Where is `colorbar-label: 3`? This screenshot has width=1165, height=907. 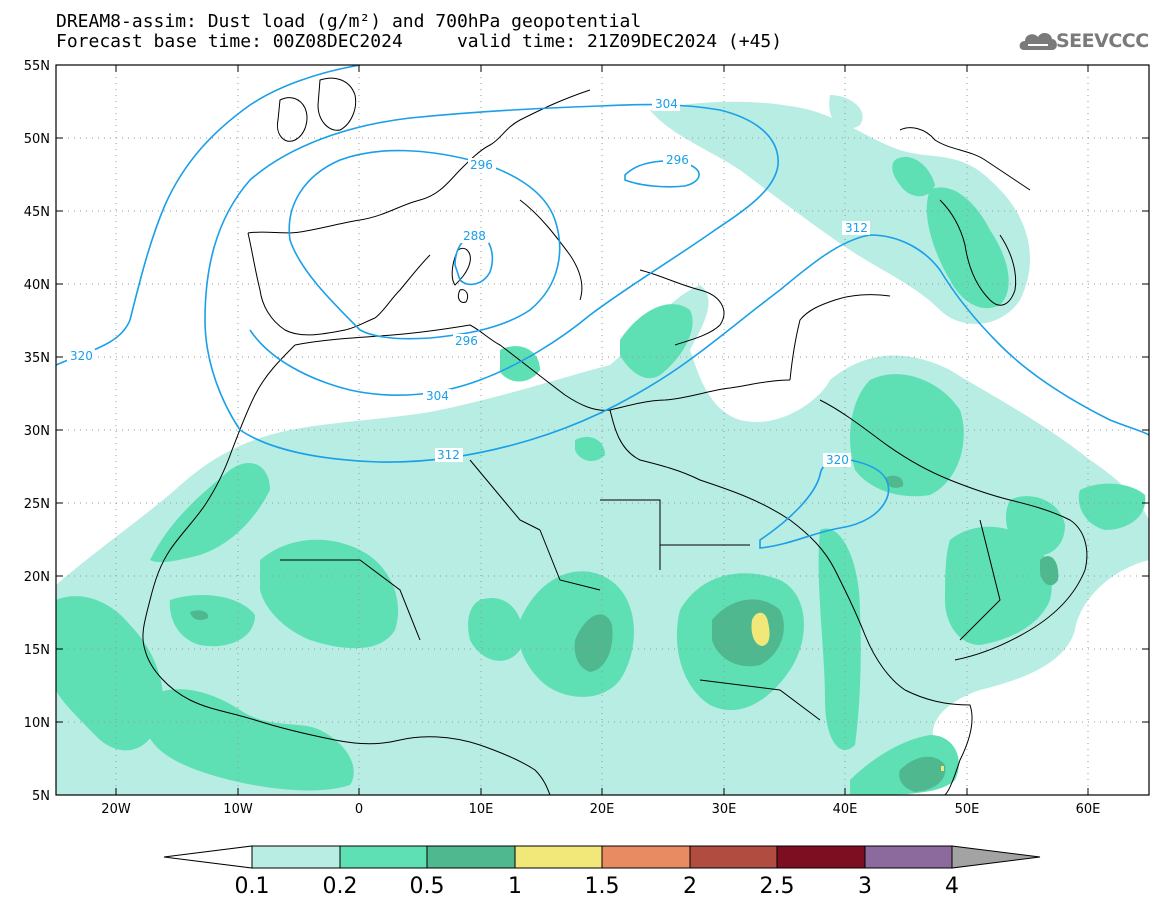
colorbar-label: 3 is located at coordinates (865, 886).